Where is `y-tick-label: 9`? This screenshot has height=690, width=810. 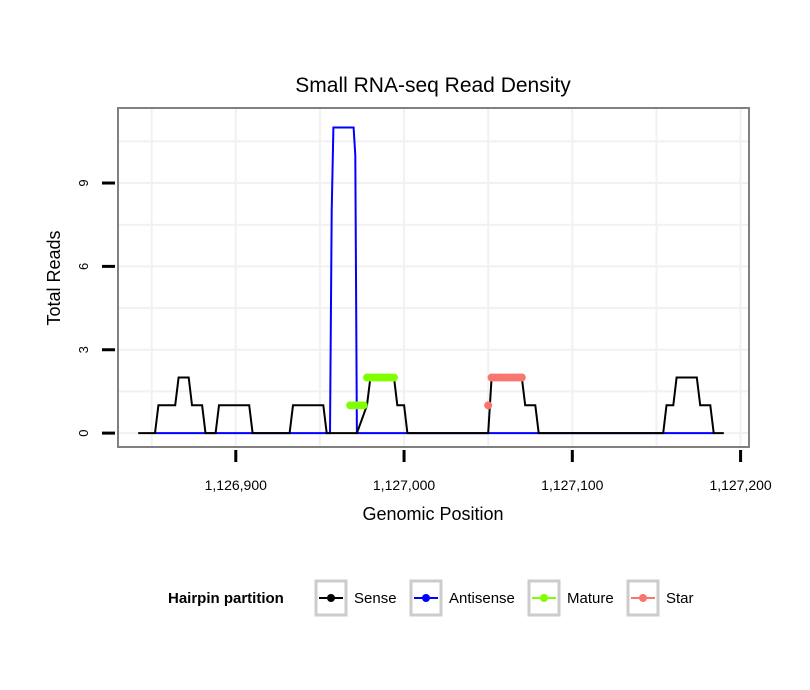 y-tick-label: 9 is located at coordinates (83, 182).